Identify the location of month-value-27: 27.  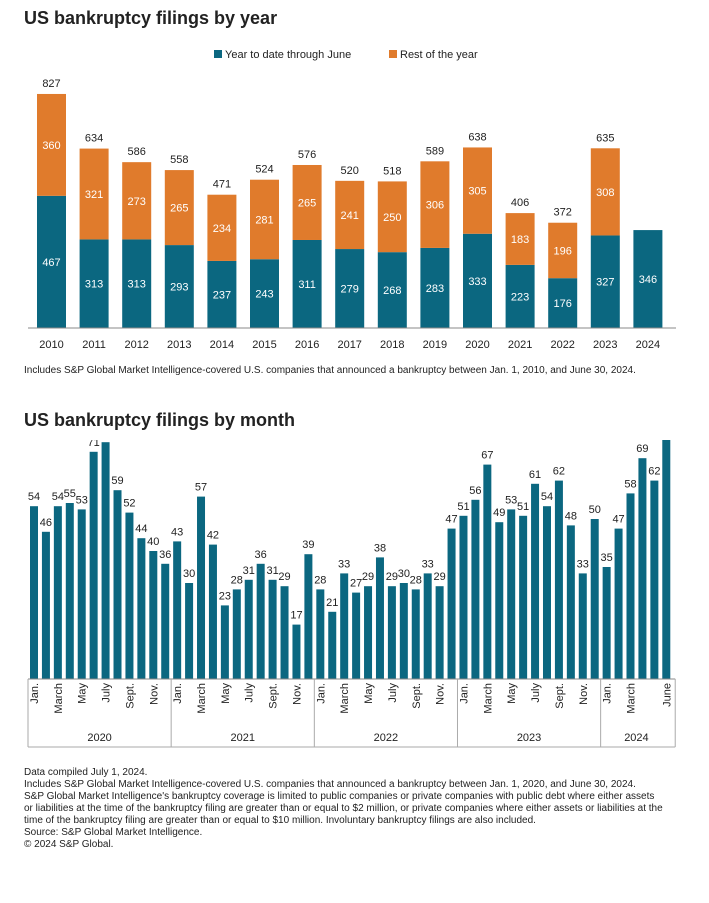
(356, 584).